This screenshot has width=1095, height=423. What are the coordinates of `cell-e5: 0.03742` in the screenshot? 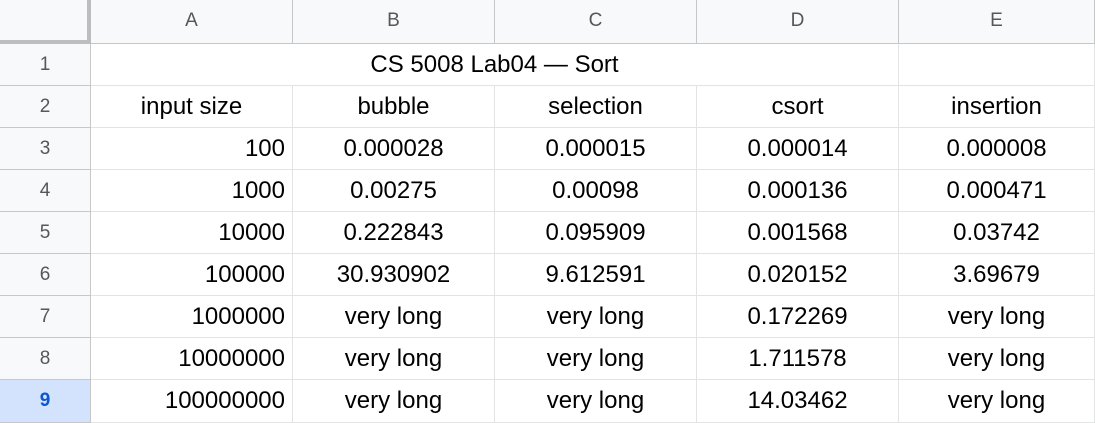 It's located at (997, 233).